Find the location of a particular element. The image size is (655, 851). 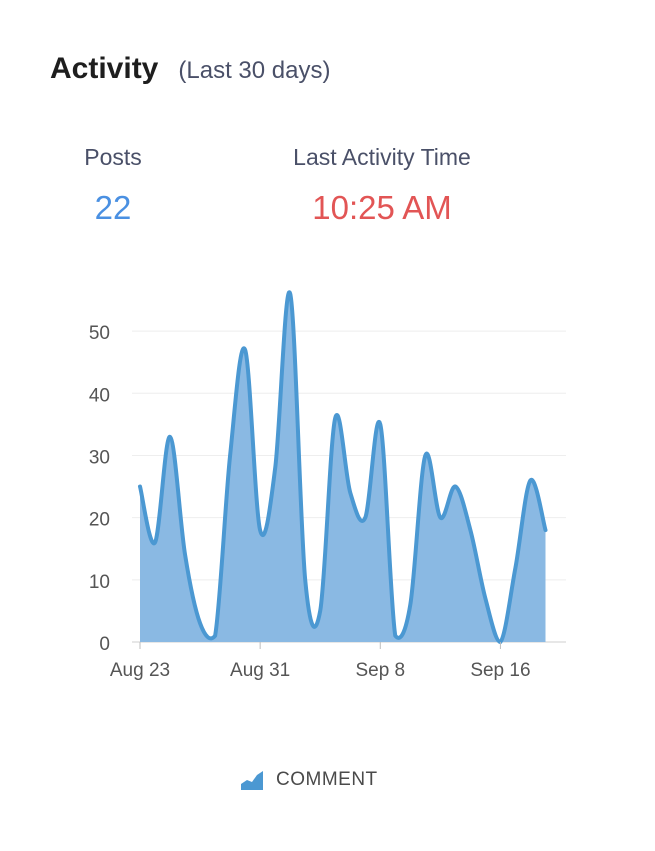

chart-legend: COMMENT is located at coordinates (309, 780).